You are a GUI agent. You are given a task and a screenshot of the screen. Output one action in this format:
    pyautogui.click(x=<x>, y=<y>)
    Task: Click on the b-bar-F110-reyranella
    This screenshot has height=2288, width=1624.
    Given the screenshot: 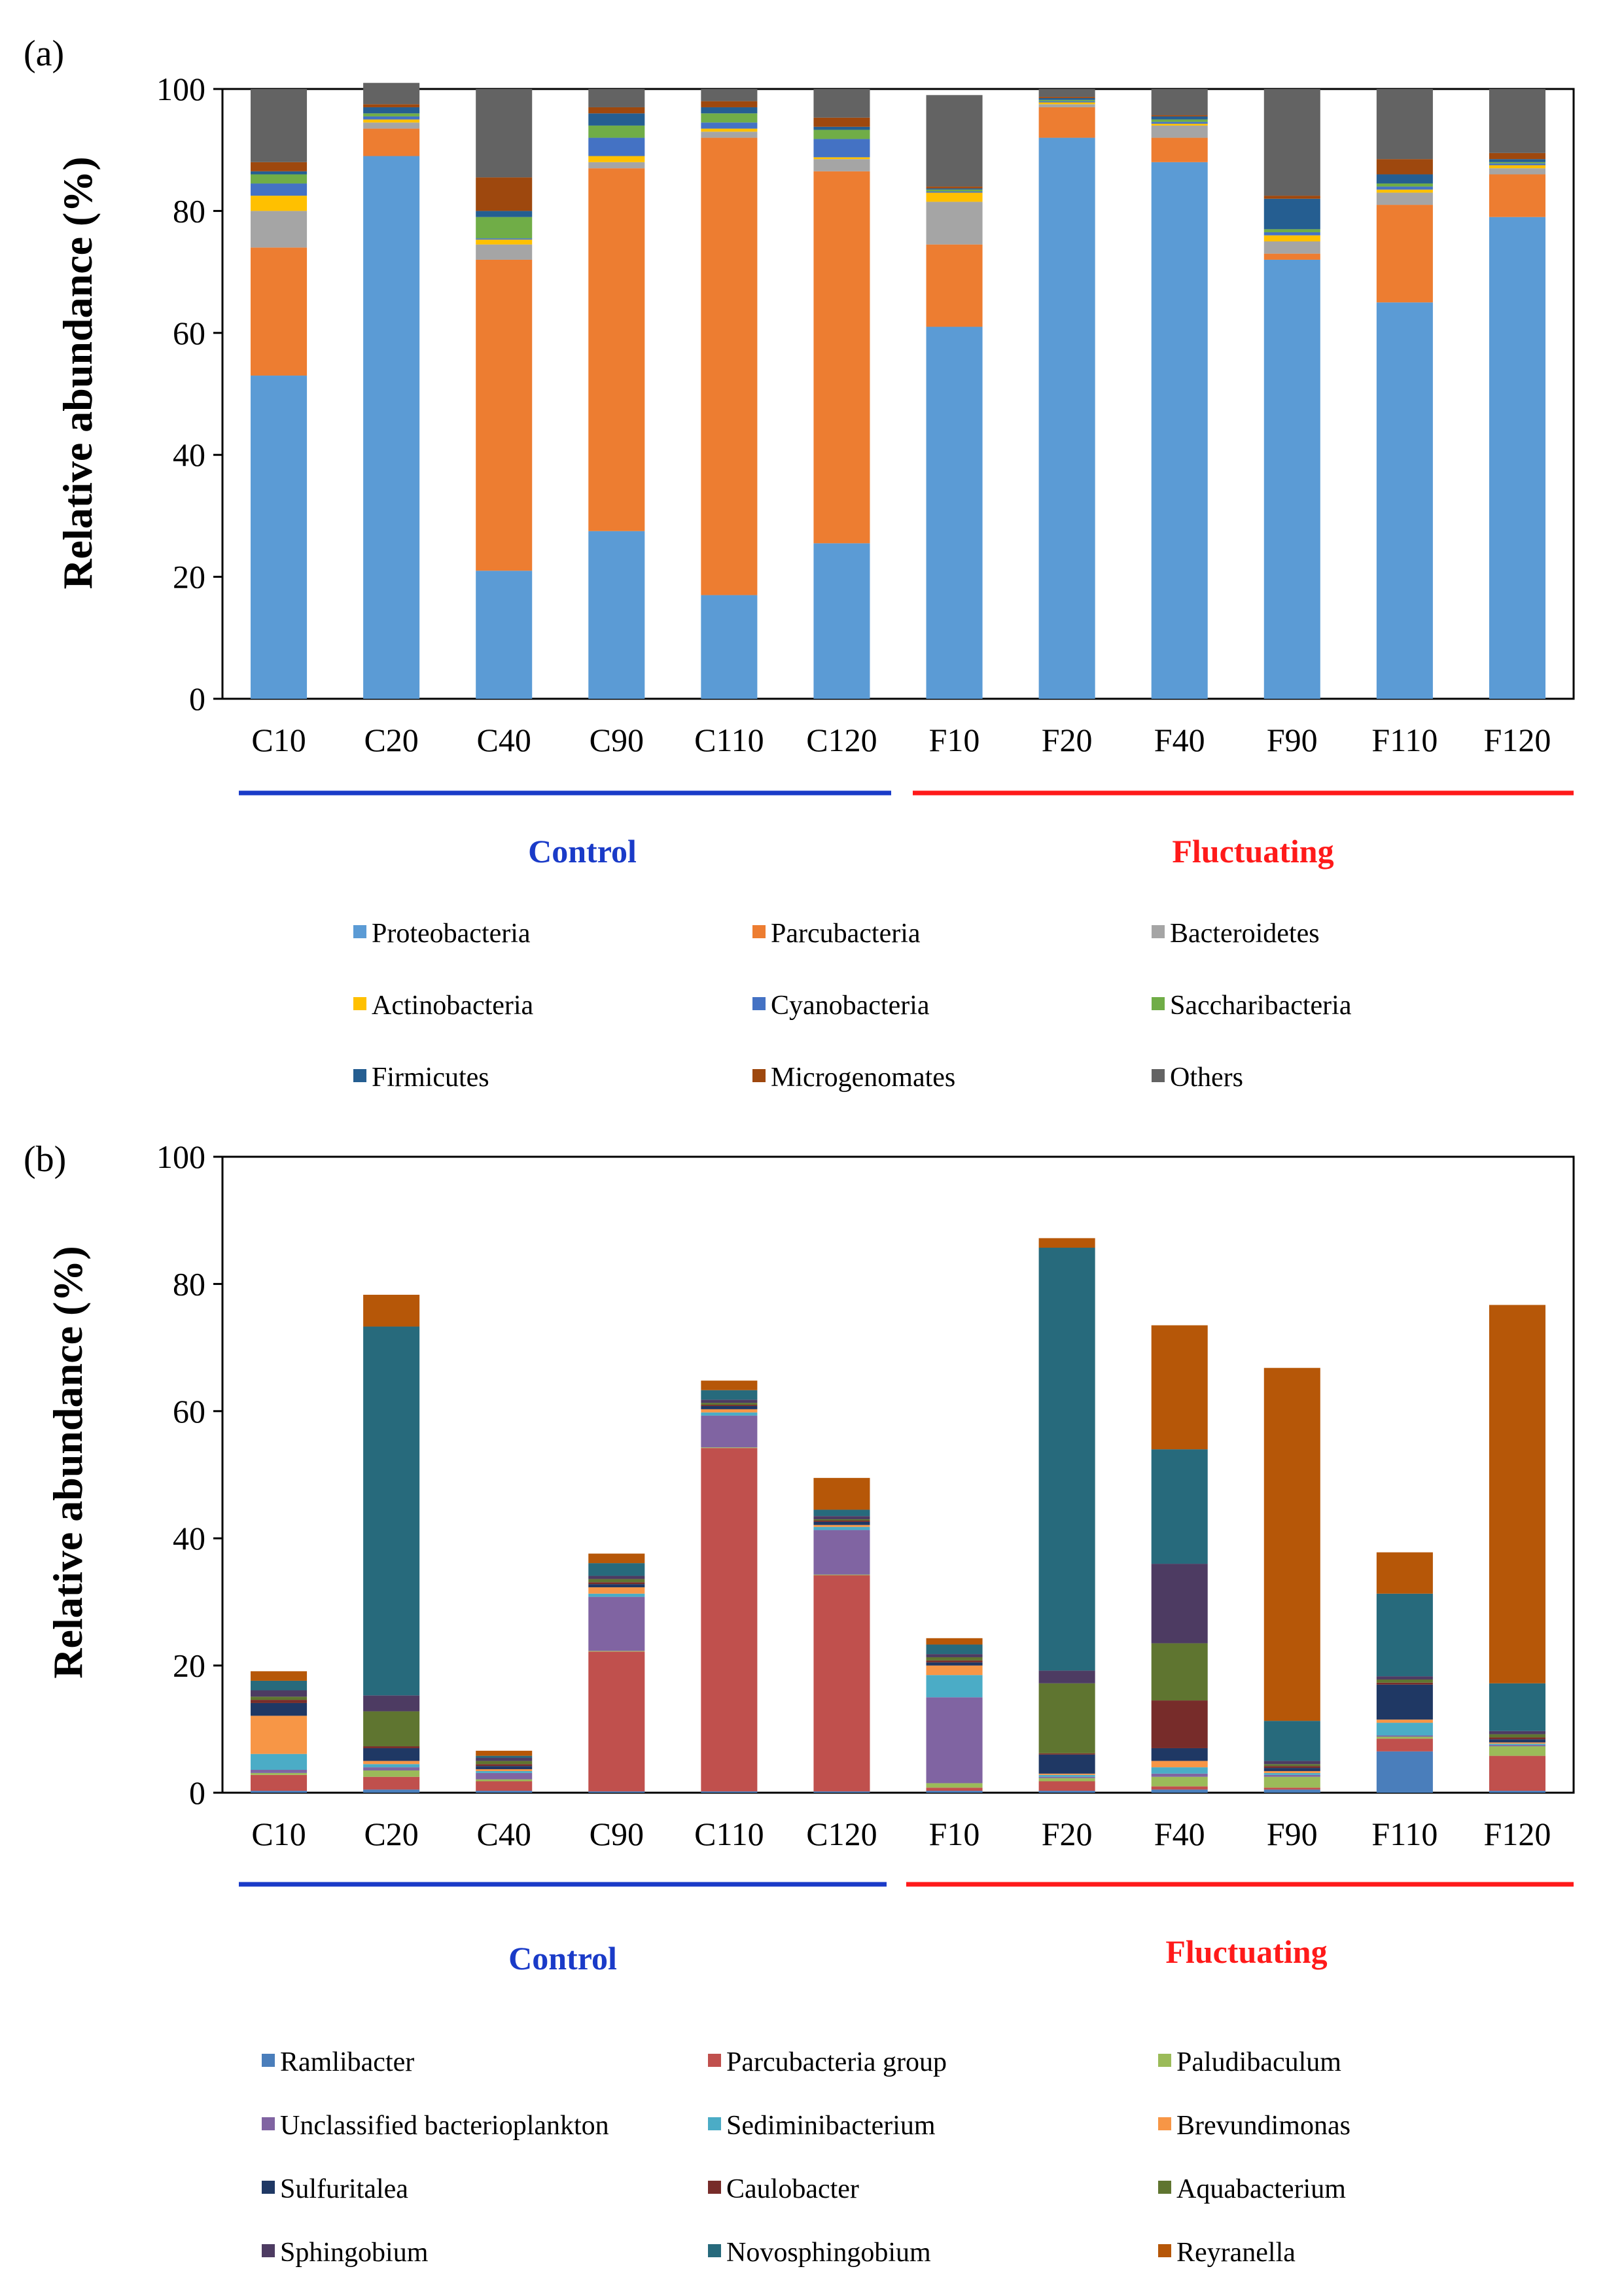 What is the action you would take?
    pyautogui.click(x=1404, y=1573)
    